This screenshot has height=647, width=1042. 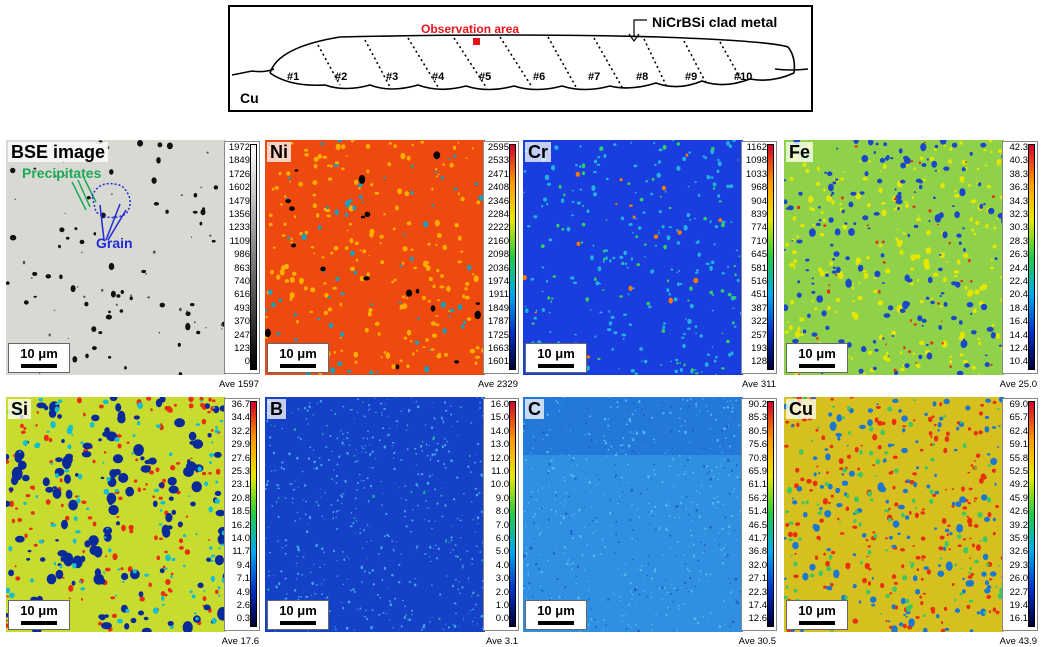 I want to click on scale-tick-label: 3.0, so click(x=502, y=579).